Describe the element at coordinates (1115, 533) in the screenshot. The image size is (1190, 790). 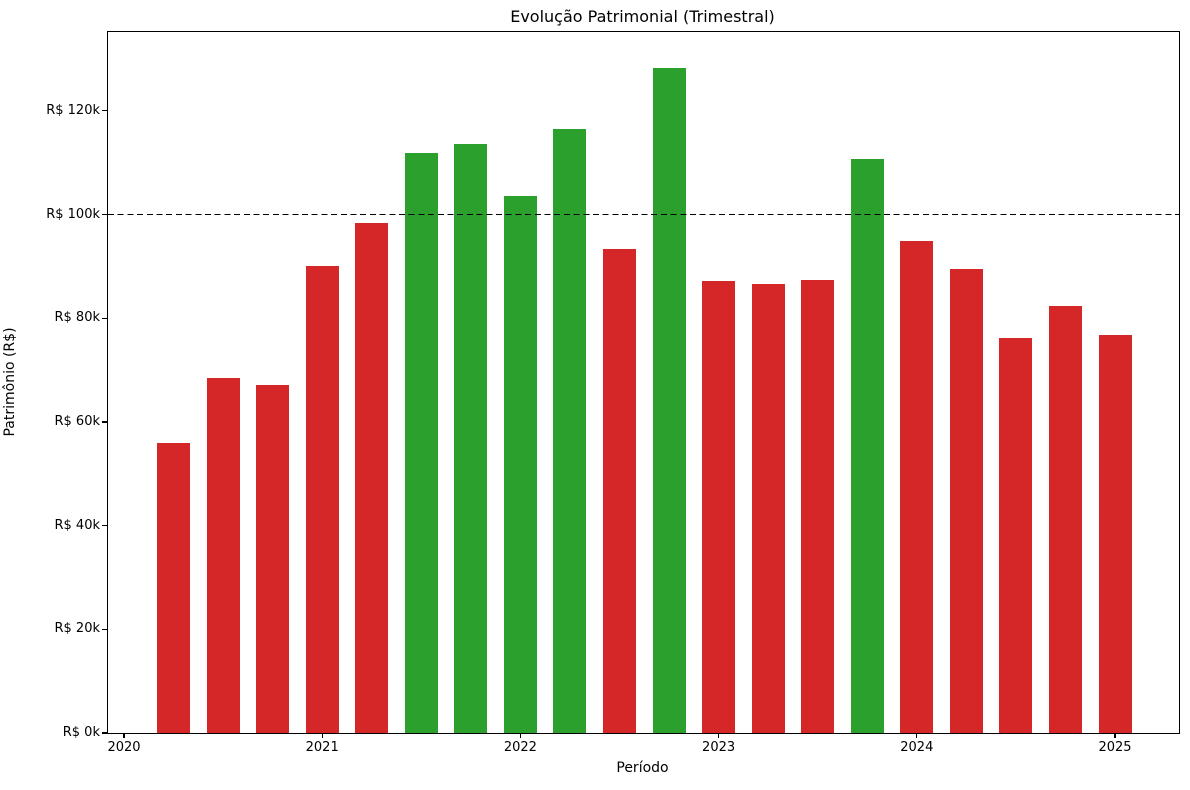
I see `bar-2024-Q4` at that location.